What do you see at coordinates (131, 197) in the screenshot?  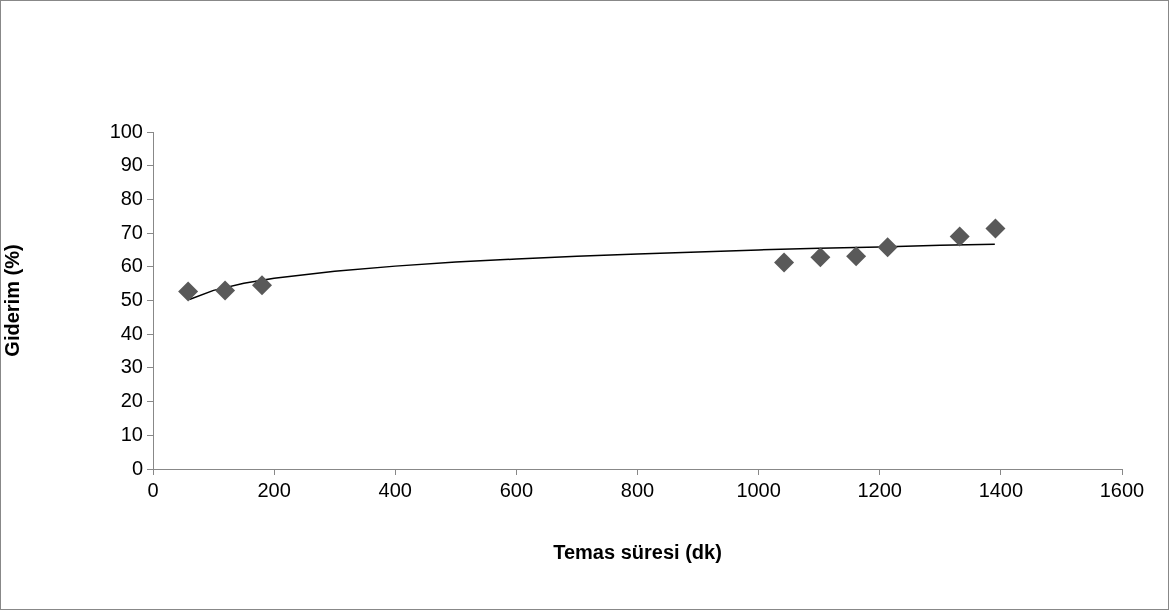 I see `y-tick-label: 80` at bounding box center [131, 197].